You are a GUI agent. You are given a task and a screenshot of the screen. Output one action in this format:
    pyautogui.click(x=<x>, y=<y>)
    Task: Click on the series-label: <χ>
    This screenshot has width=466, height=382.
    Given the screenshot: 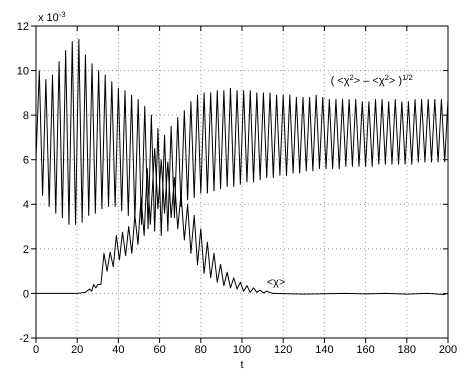 What is the action you would take?
    pyautogui.click(x=276, y=282)
    